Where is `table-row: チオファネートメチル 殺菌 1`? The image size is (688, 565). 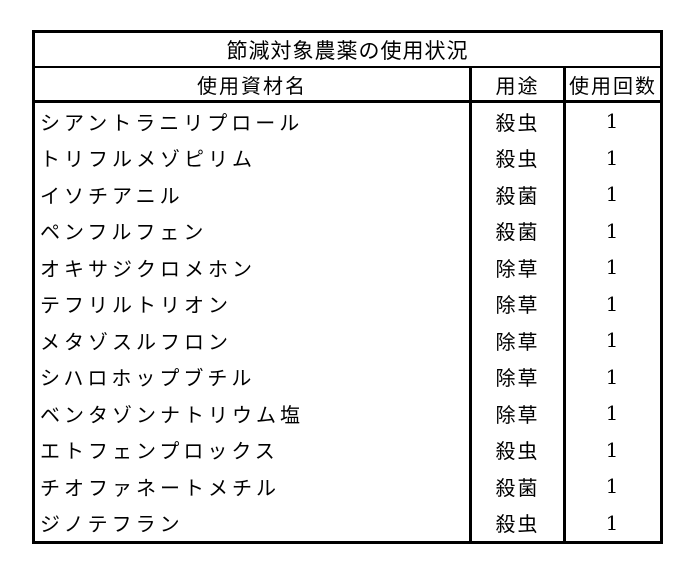 table-row: チオファネートメチル 殺菌 1 is located at coordinates (347, 486).